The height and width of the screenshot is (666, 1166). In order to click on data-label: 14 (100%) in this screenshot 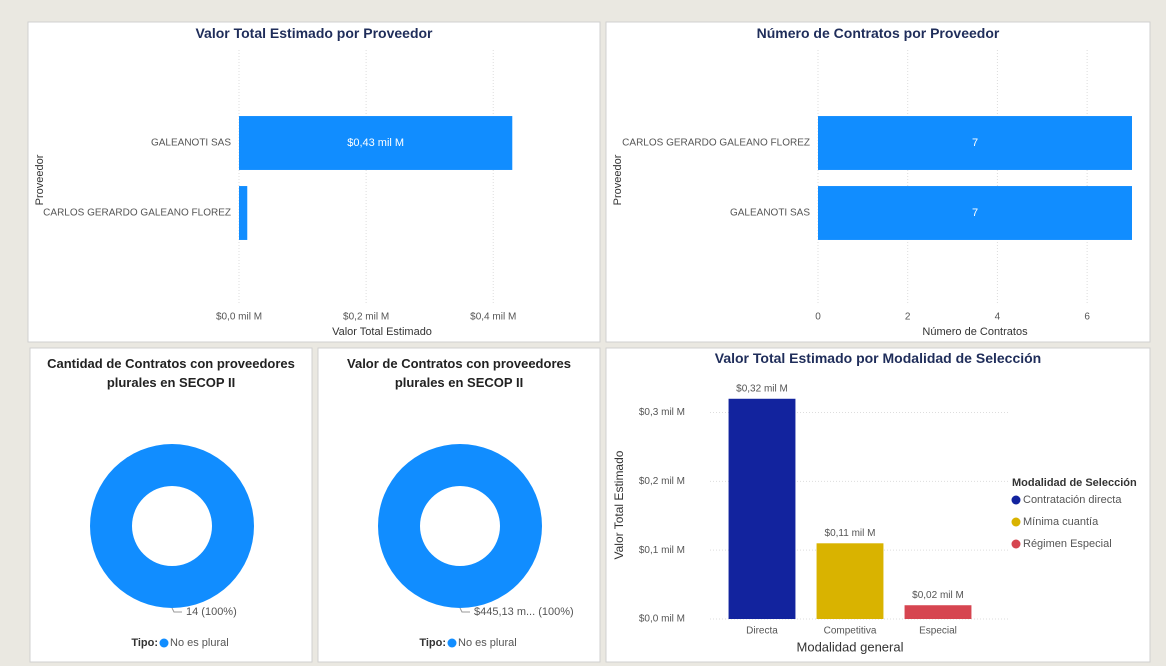, I will do `click(211, 612)`.